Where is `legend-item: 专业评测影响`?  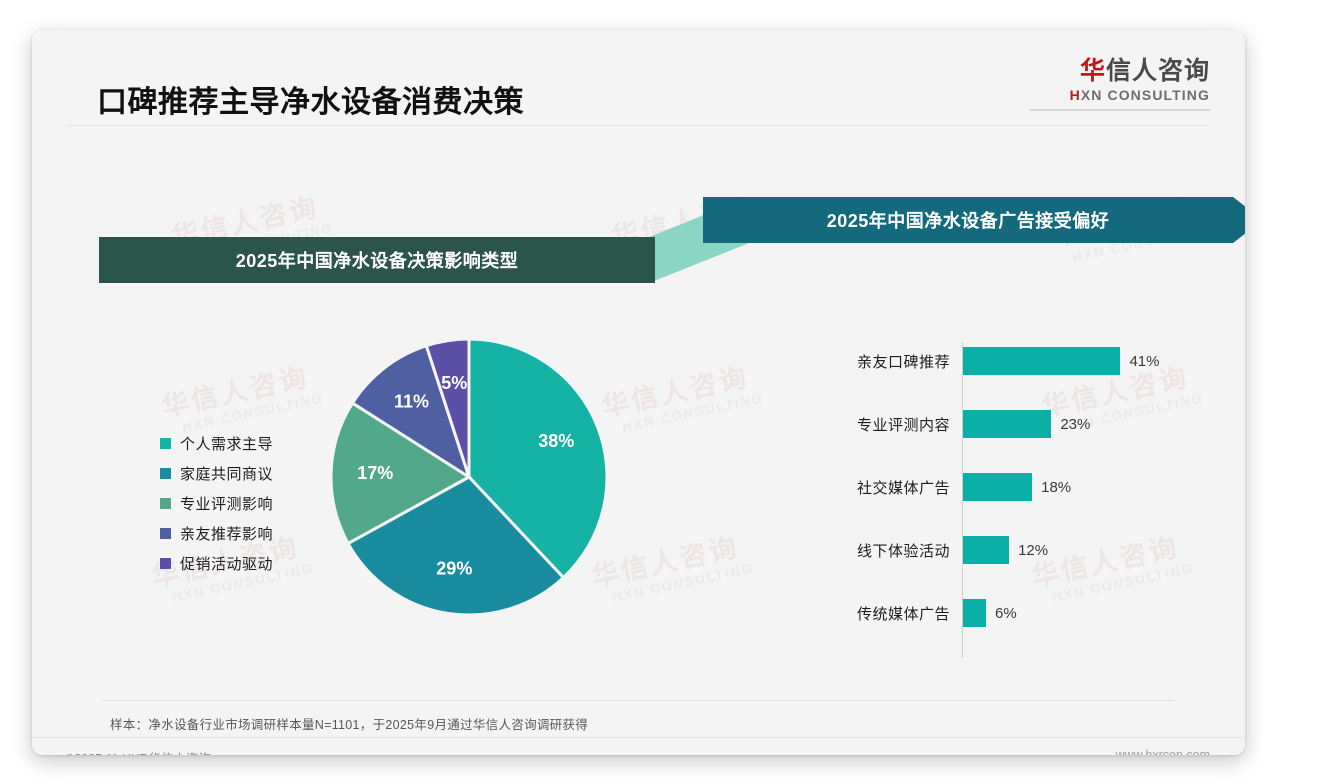
legend-item: 专业评测影响 is located at coordinates (240, 503).